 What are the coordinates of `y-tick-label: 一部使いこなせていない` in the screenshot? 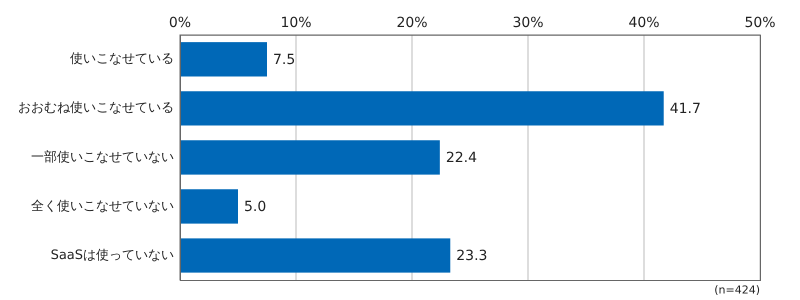 It's located at (102, 157).